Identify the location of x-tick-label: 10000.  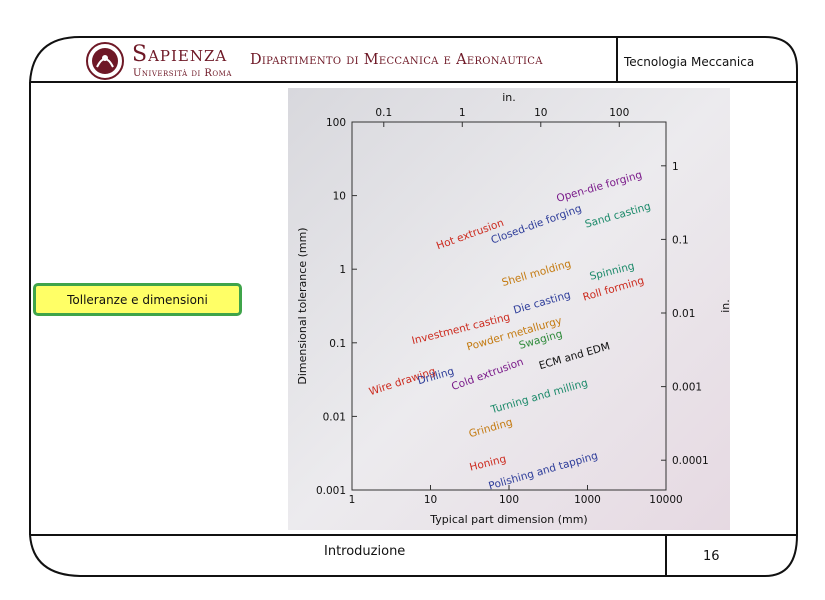
(665, 500).